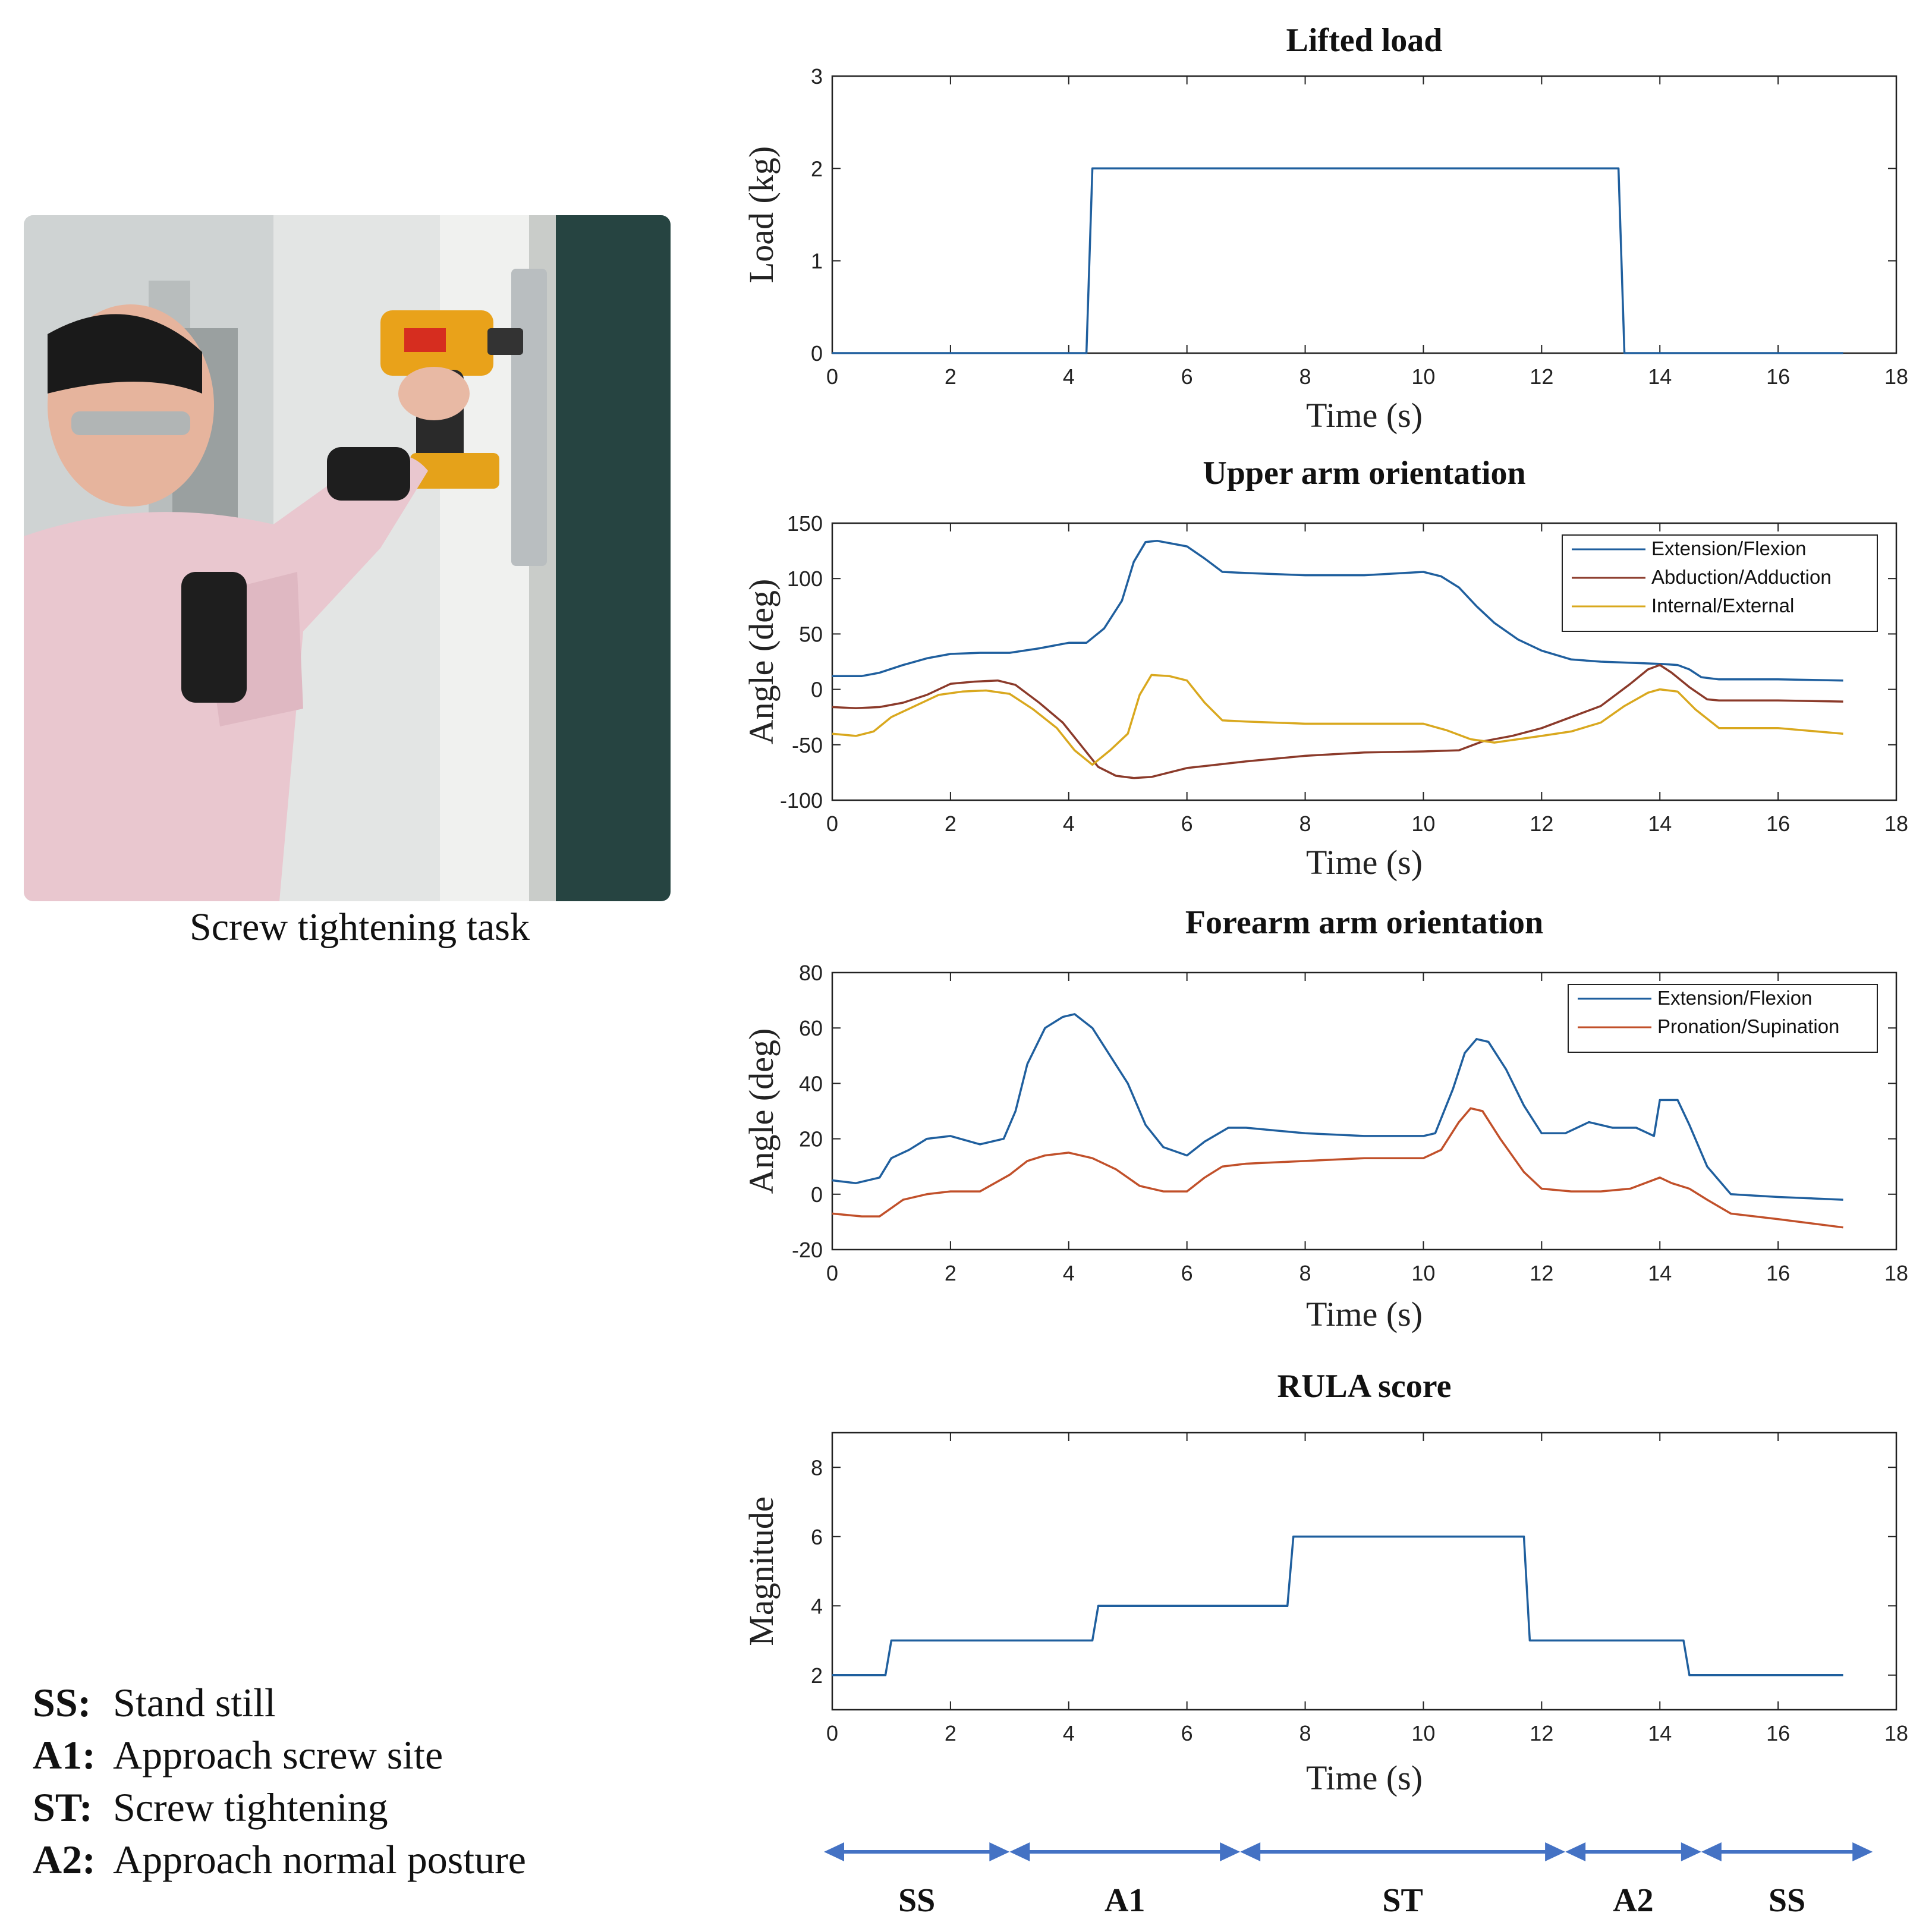 The width and height of the screenshot is (1932, 1919). Describe the element at coordinates (1125, 1880) in the screenshot. I see `phase-arrow-a1: A1` at that location.